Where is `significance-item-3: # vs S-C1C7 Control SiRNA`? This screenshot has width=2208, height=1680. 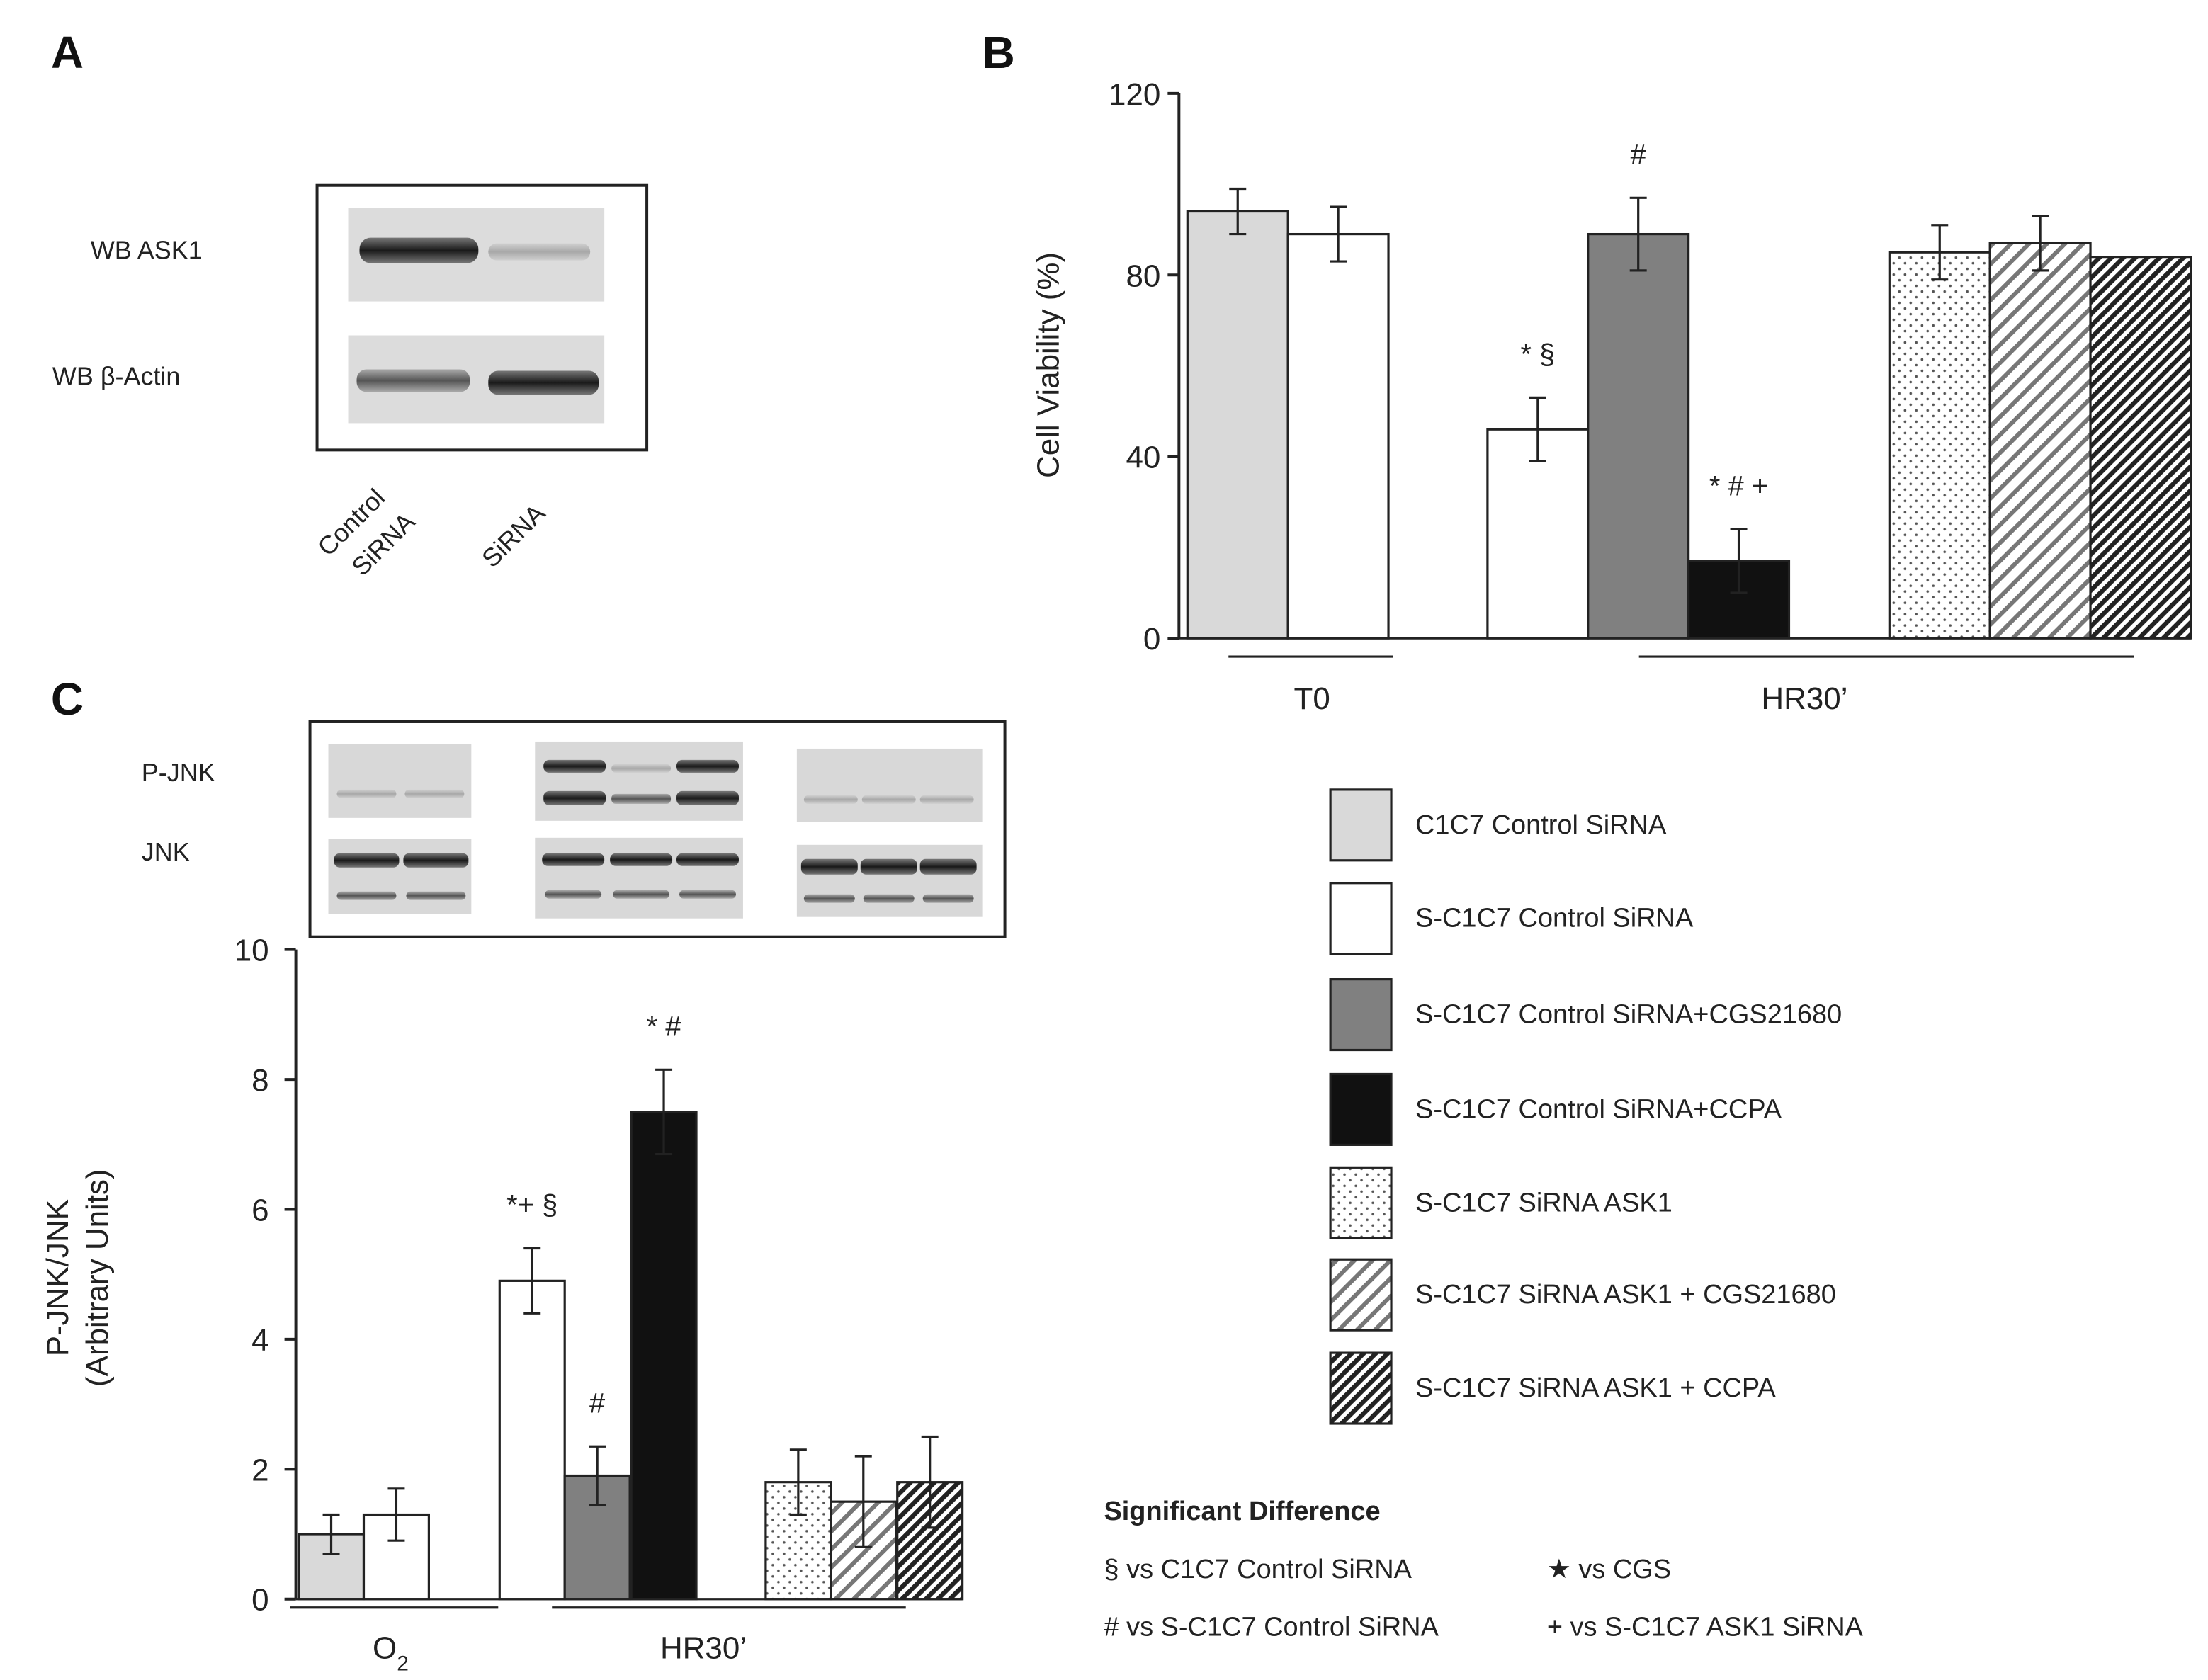
significance-item-3: # vs S-C1C7 Control SiRNA is located at coordinates (1271, 1627).